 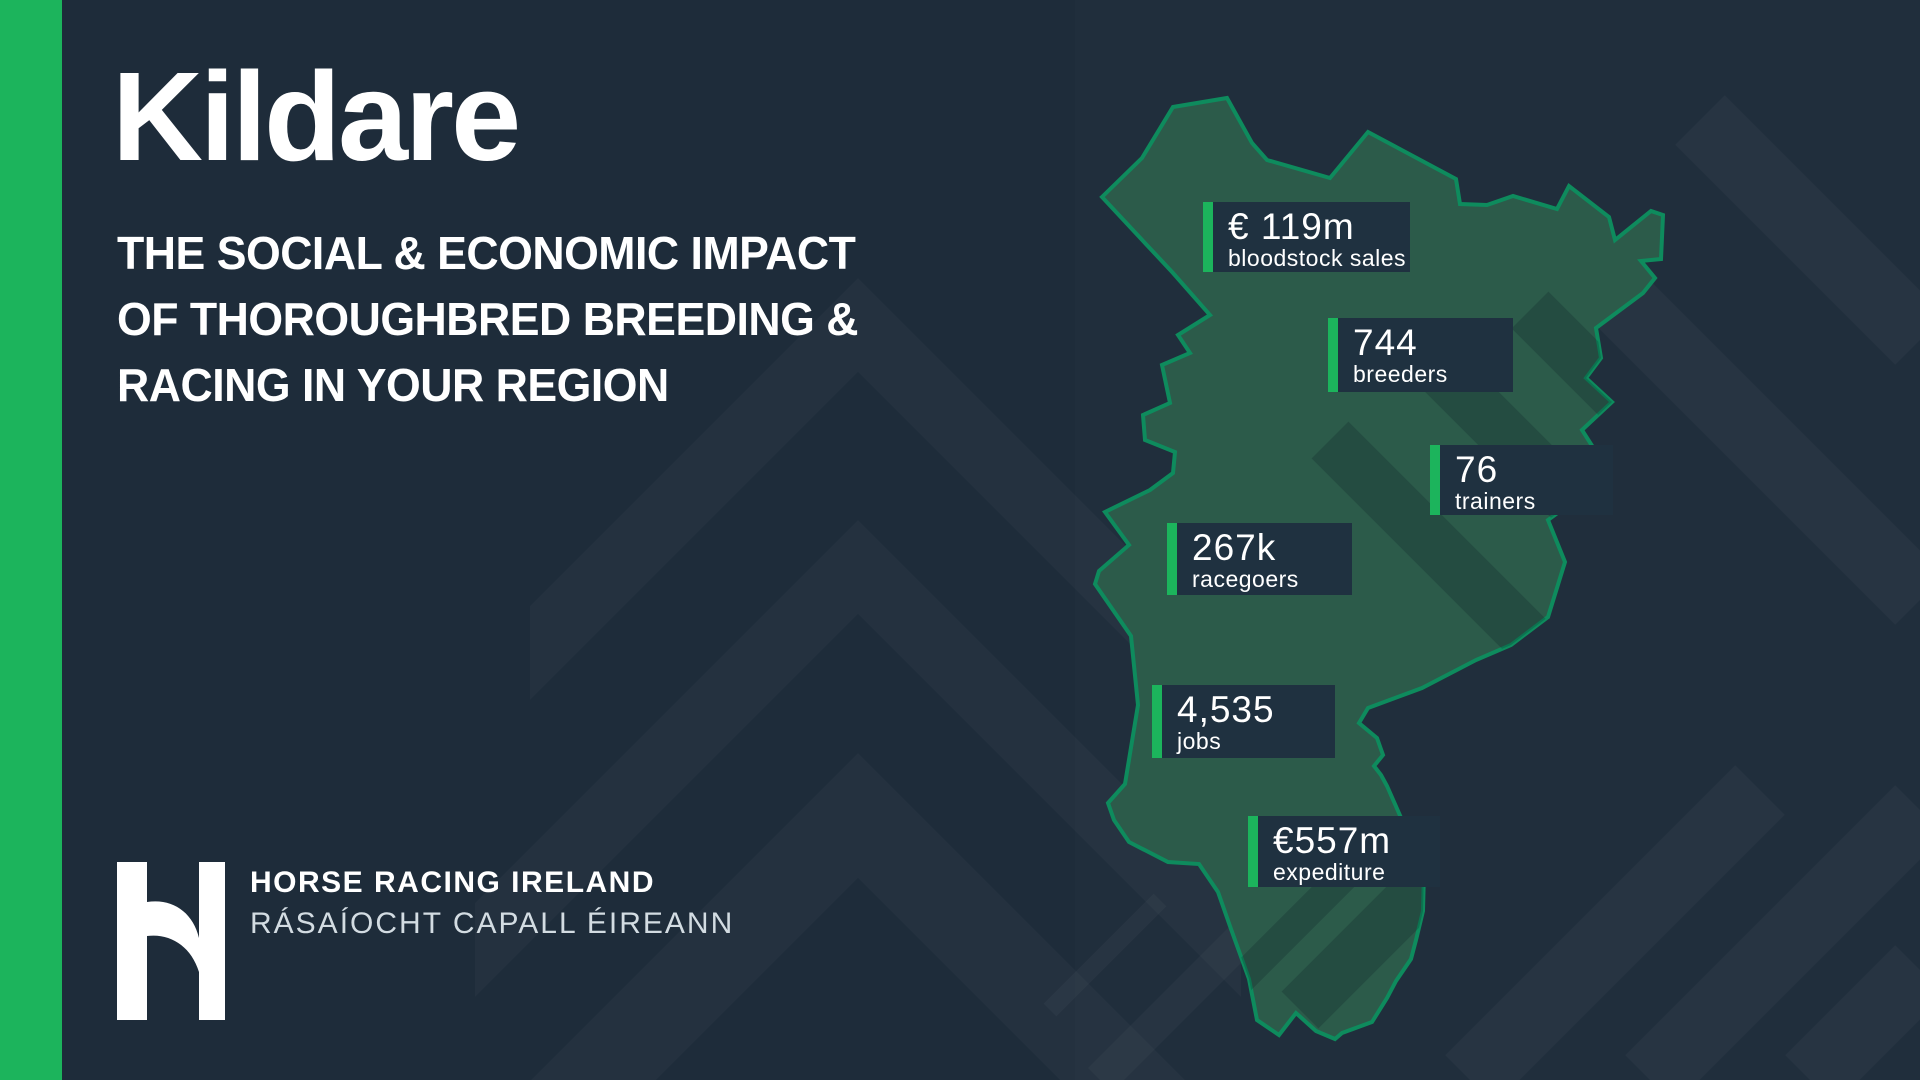 I want to click on stat-value: 4,535, so click(x=1226, y=709).